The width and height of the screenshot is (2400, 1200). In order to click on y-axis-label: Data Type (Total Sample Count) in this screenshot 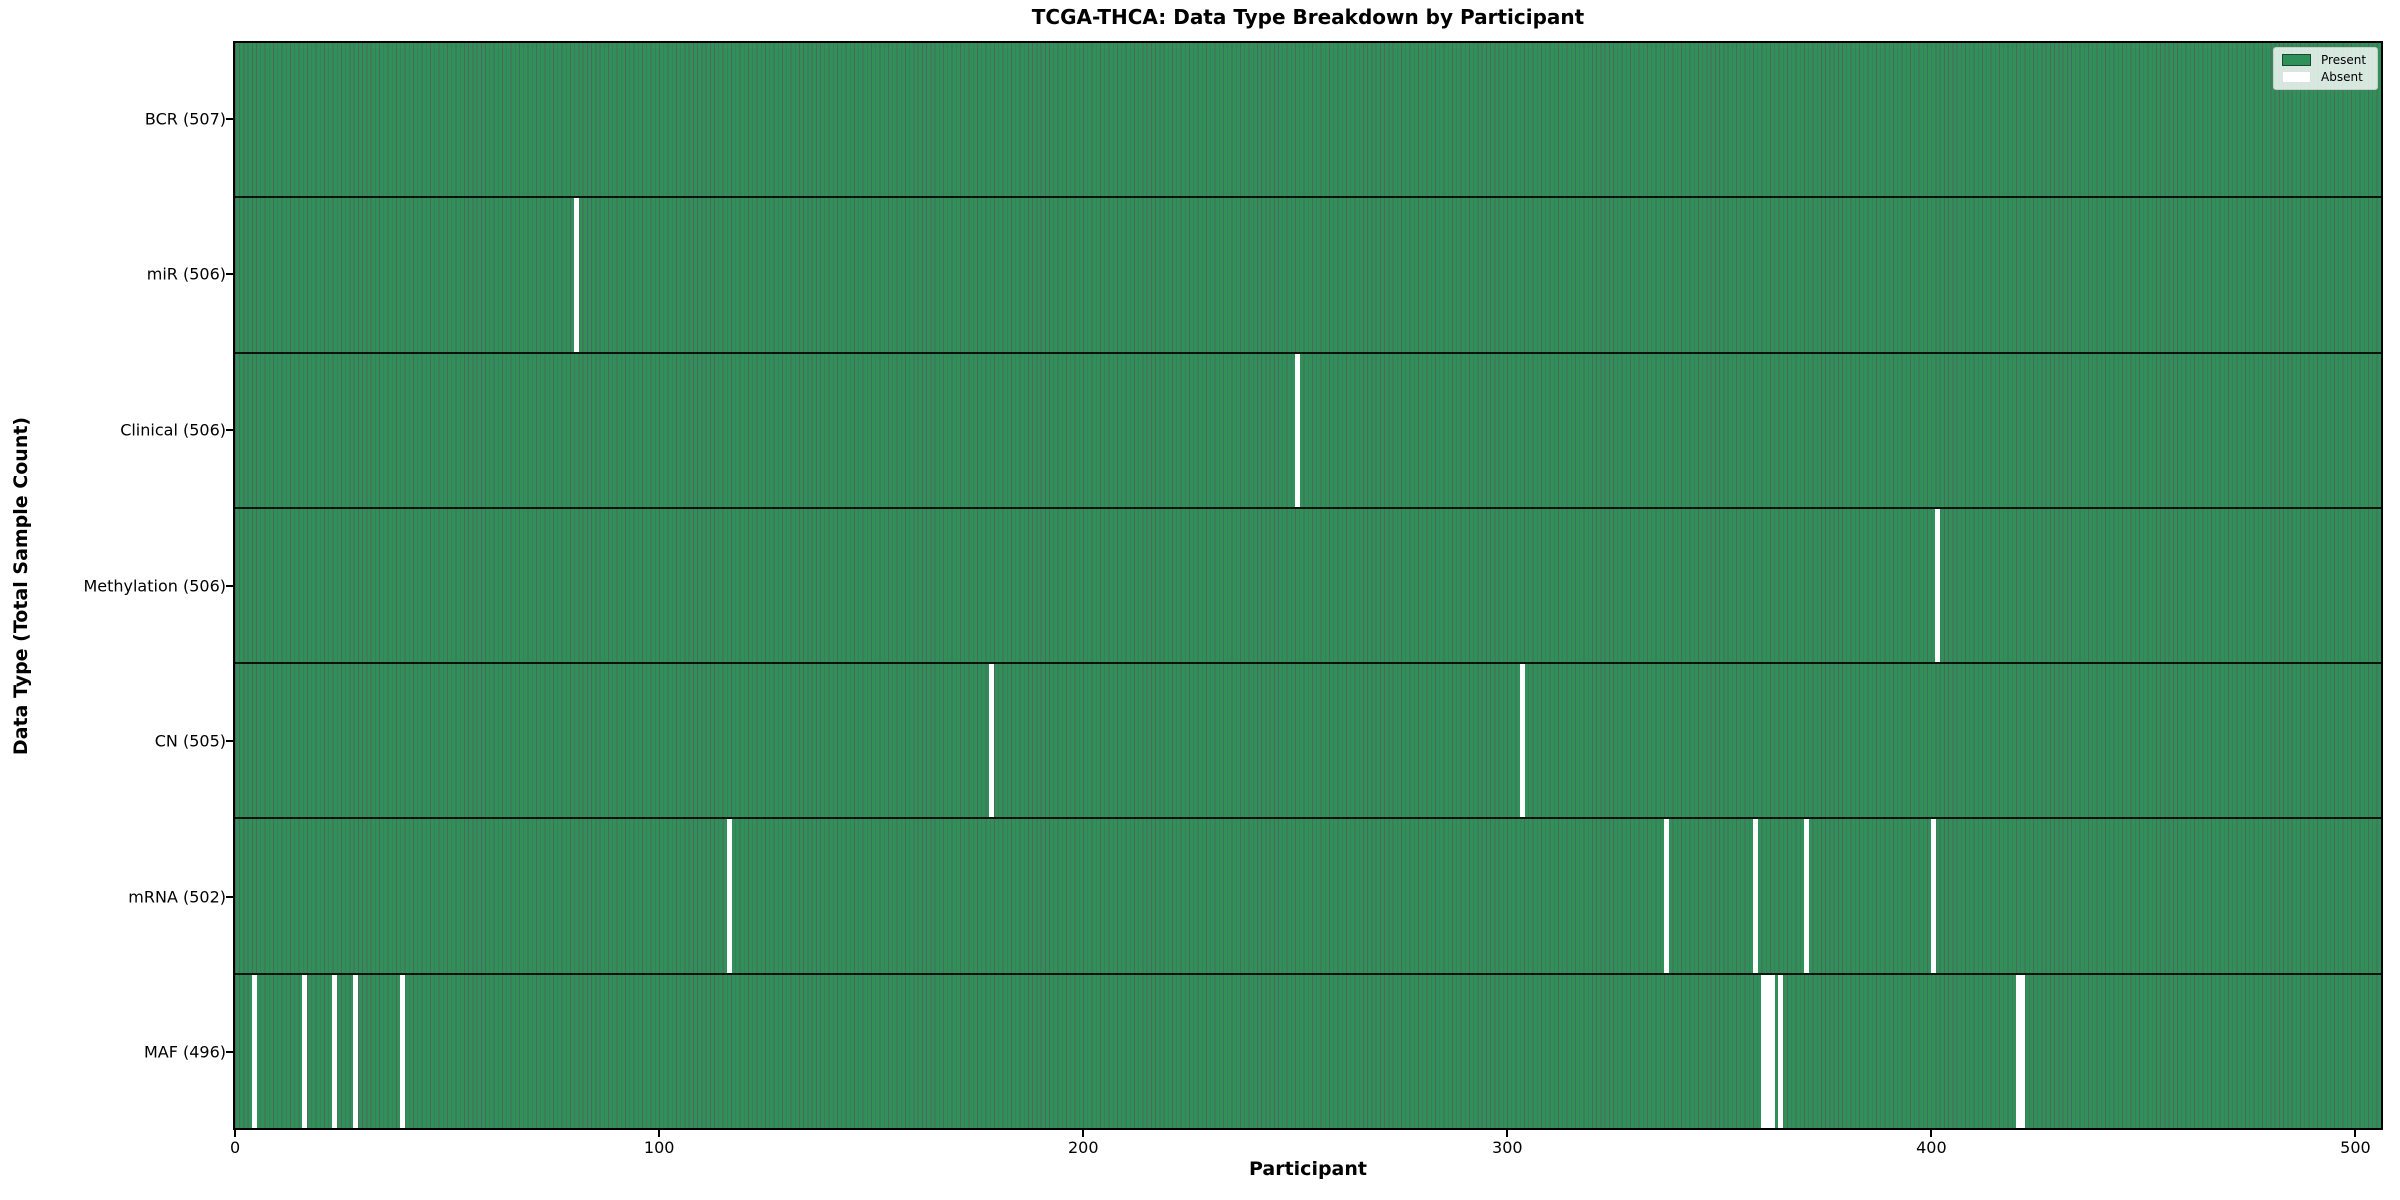, I will do `click(21, 586)`.